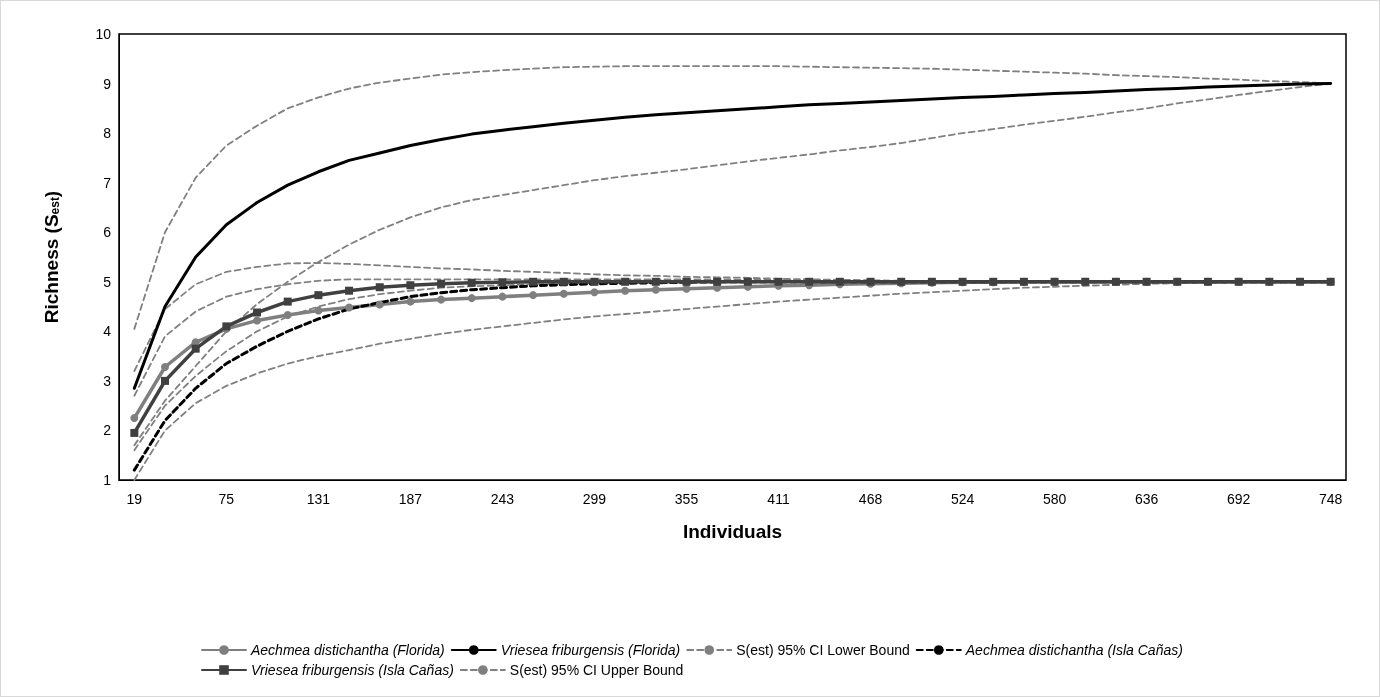  What do you see at coordinates (103, 34) in the screenshot?
I see `y-tick-label: 10` at bounding box center [103, 34].